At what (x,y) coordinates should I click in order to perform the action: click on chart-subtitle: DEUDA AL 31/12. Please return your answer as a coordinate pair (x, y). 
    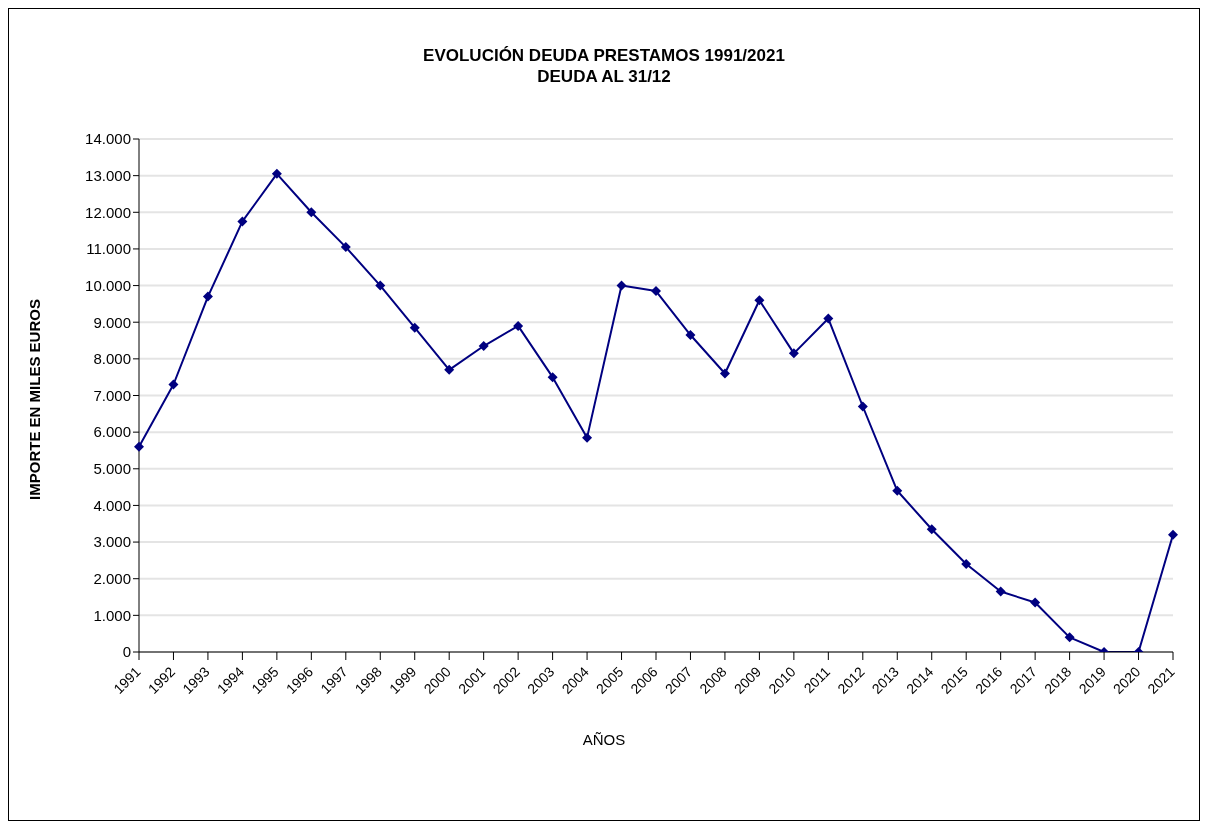
    Looking at the image, I should click on (604, 76).